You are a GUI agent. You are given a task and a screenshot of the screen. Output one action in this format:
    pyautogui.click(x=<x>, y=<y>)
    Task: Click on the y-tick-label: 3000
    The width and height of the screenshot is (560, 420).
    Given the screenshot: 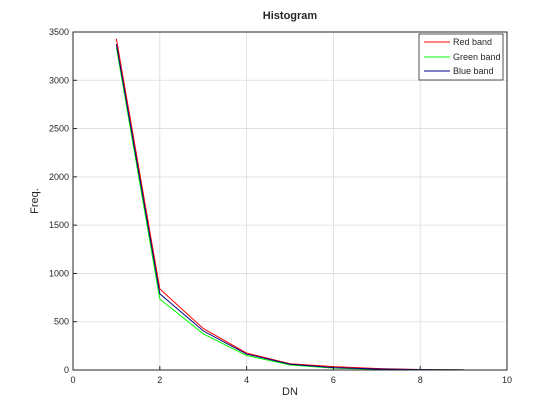 What is the action you would take?
    pyautogui.click(x=59, y=80)
    